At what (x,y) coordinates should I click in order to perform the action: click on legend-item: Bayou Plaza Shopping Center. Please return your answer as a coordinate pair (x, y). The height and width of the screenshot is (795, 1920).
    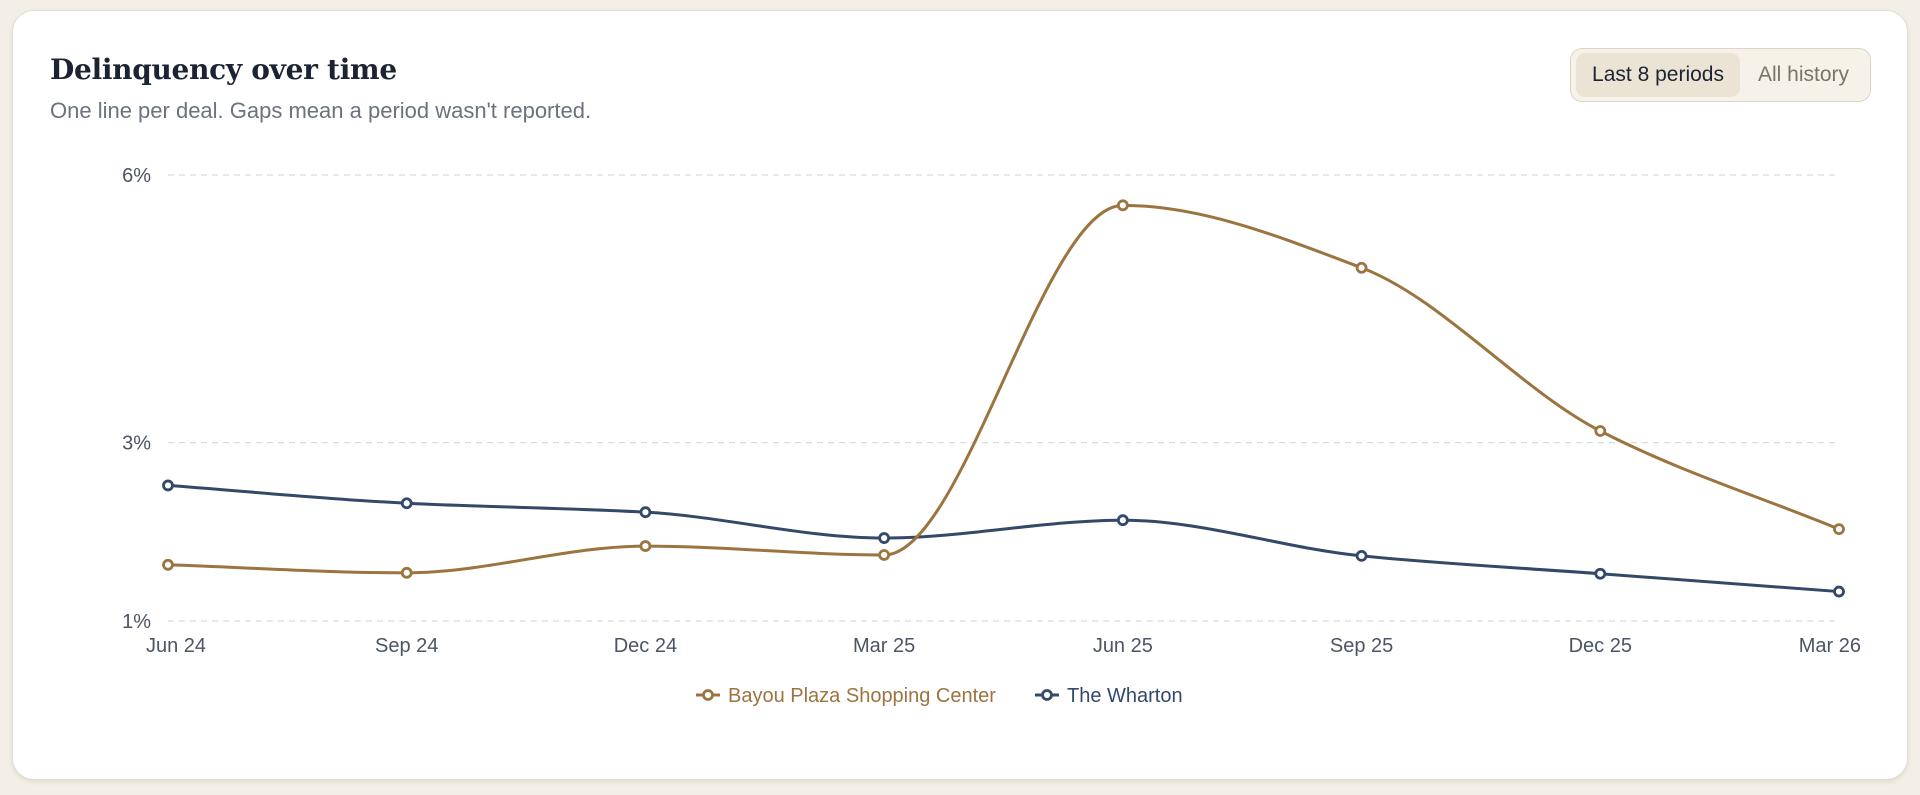
    Looking at the image, I should click on (846, 696).